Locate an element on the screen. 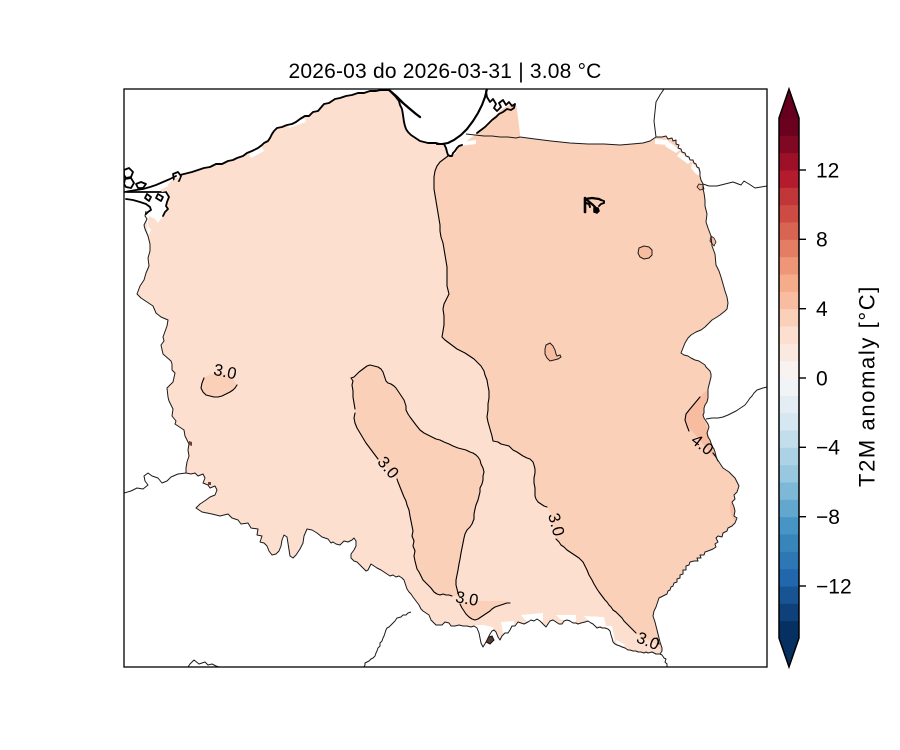  svg-text: 8 is located at coordinates (822, 240).